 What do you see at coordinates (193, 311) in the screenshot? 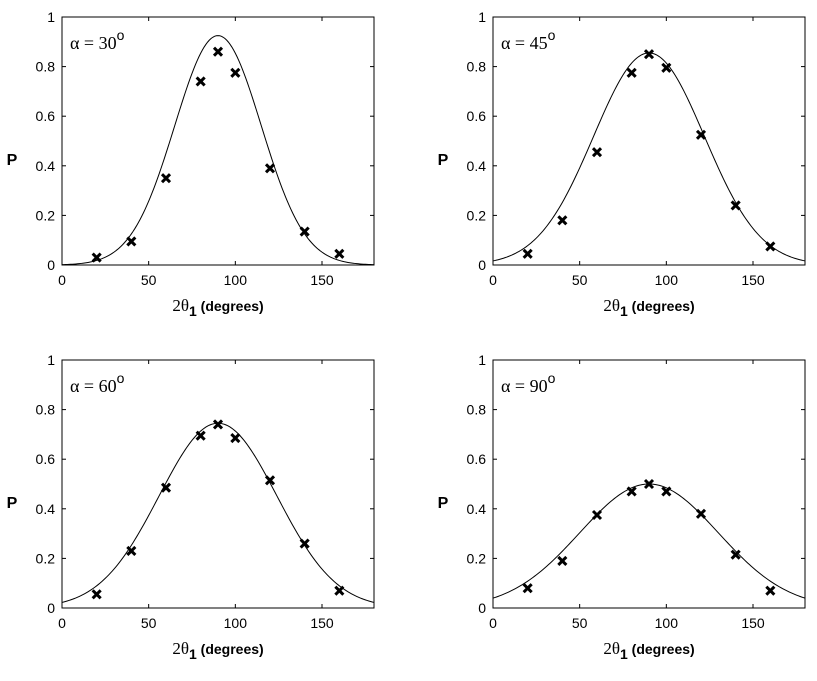
I see `x-axis-label-subscript: 1` at bounding box center [193, 311].